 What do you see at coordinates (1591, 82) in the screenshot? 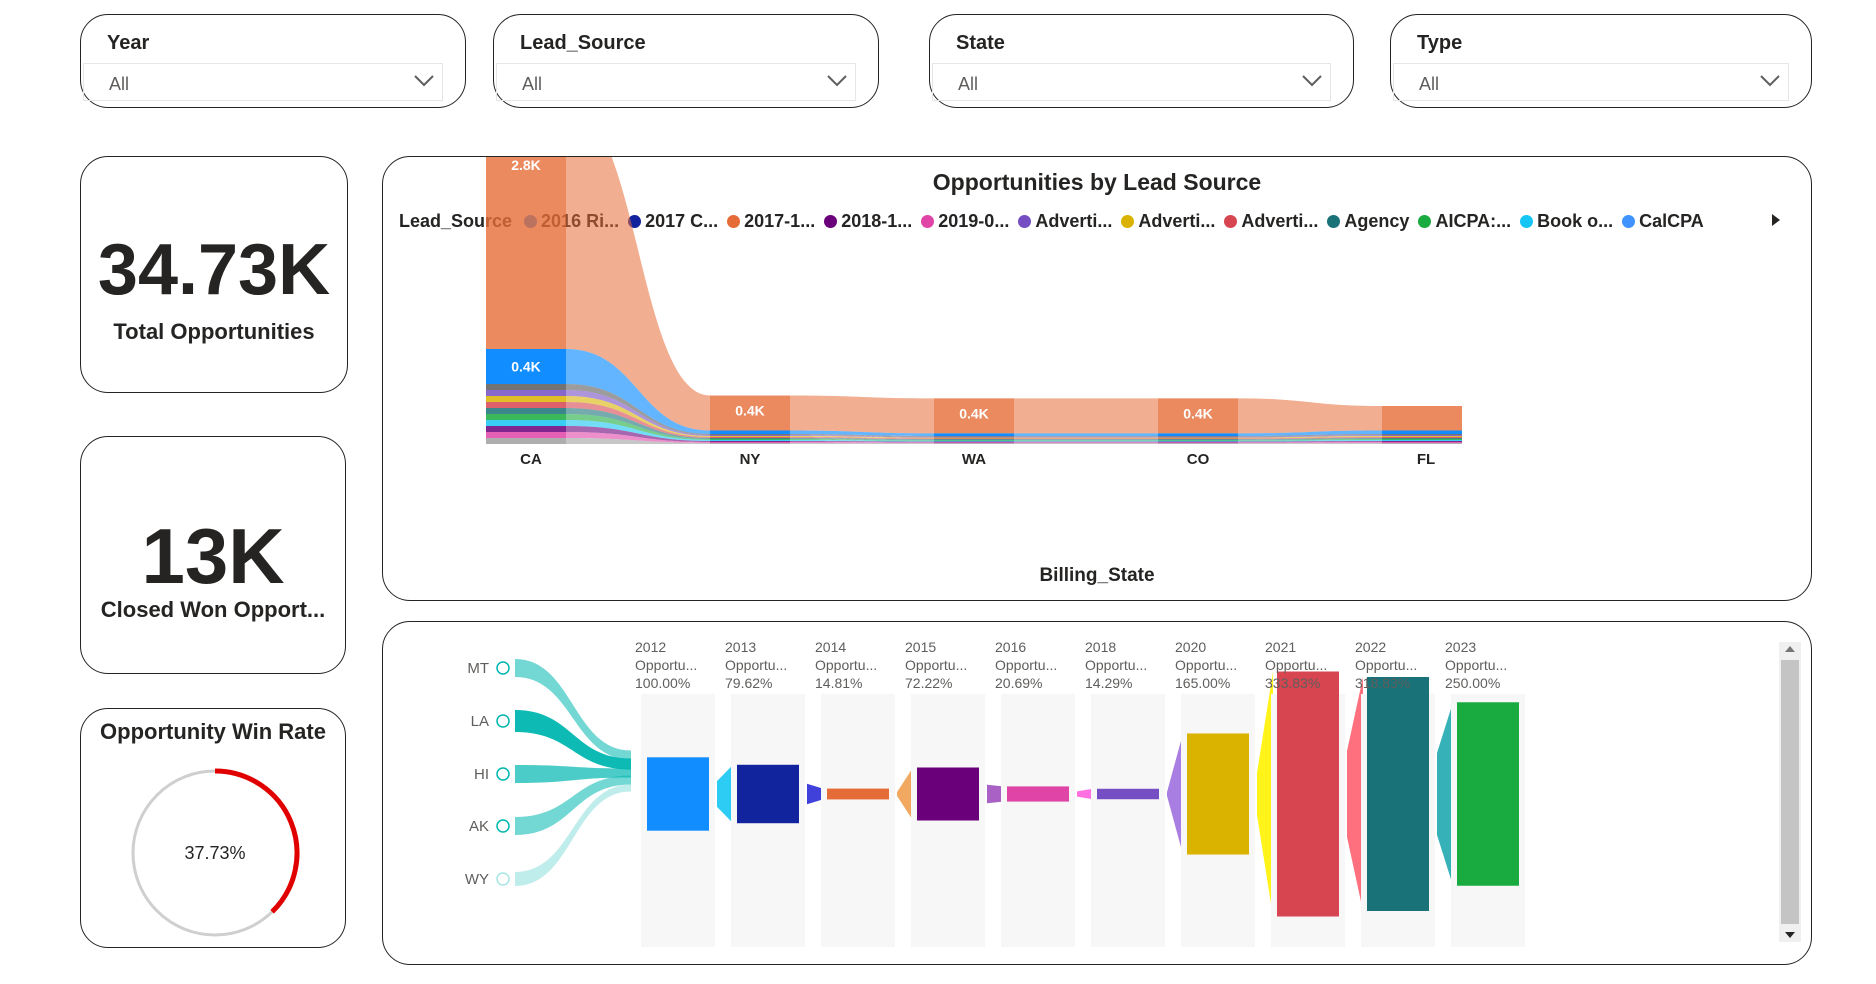
I see `filter-type-dropdown` at bounding box center [1591, 82].